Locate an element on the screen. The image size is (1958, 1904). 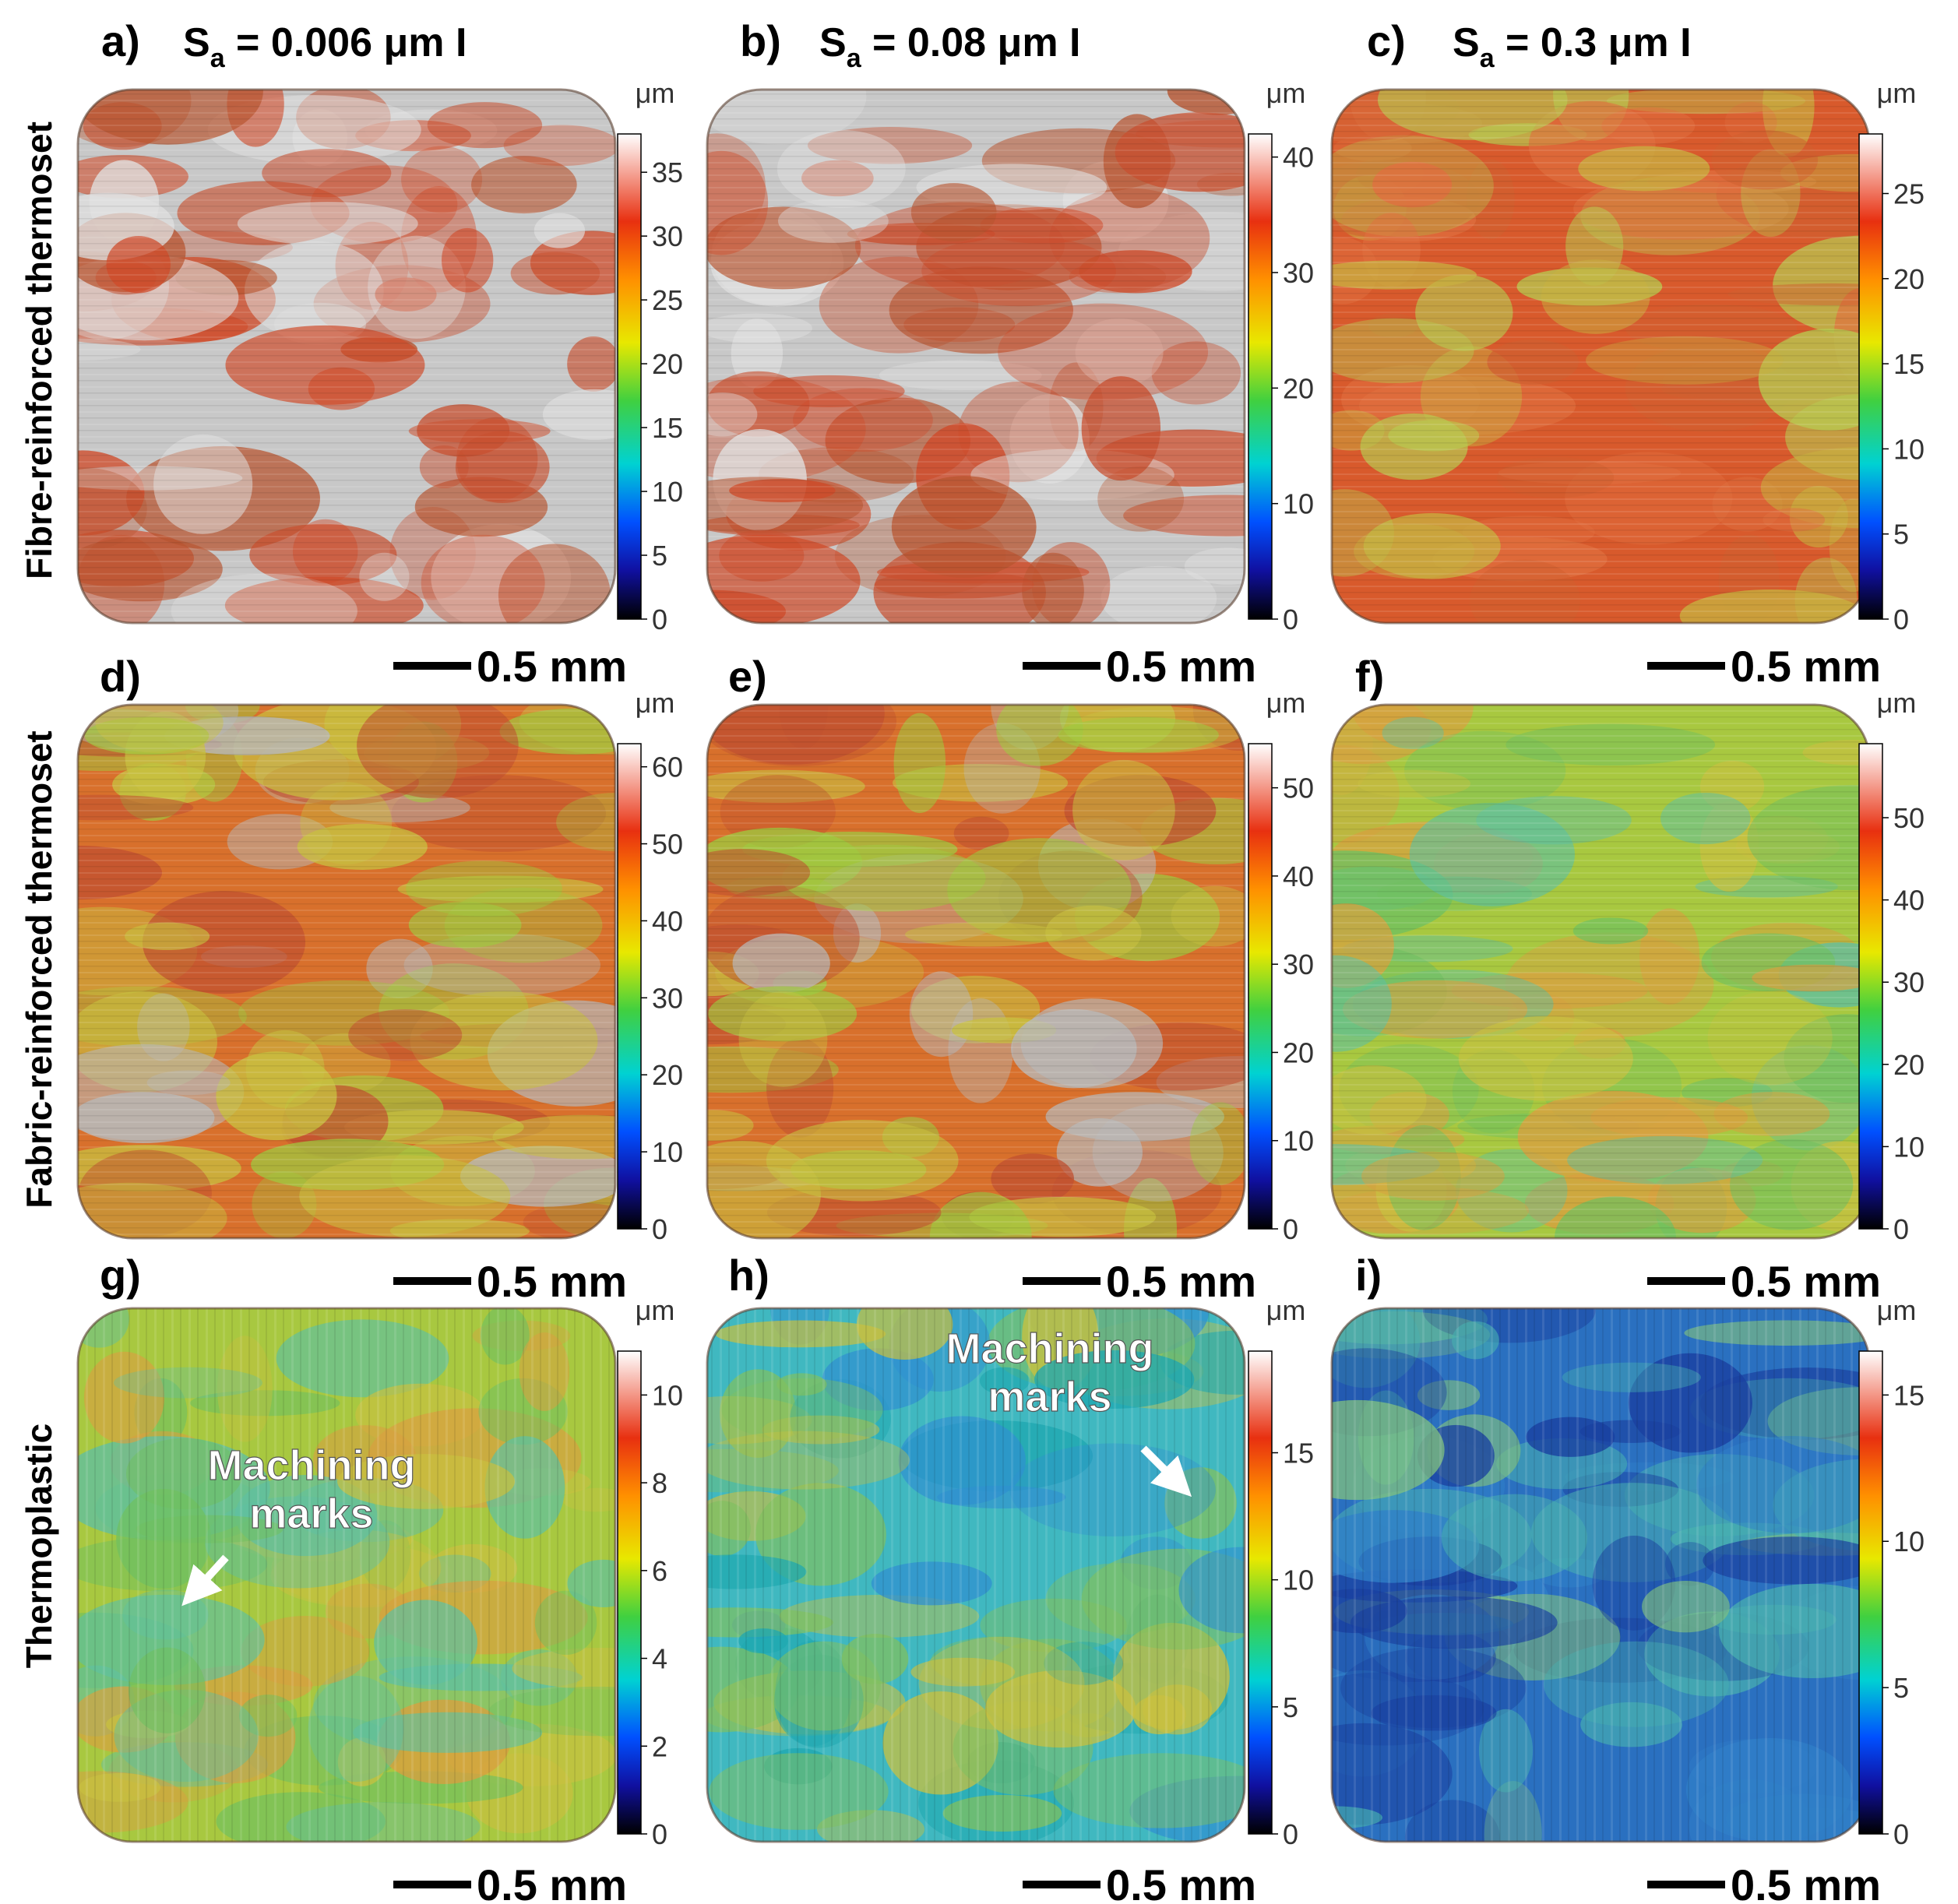
colorbar-tick-a-6: 30 is located at coordinates (667, 236).